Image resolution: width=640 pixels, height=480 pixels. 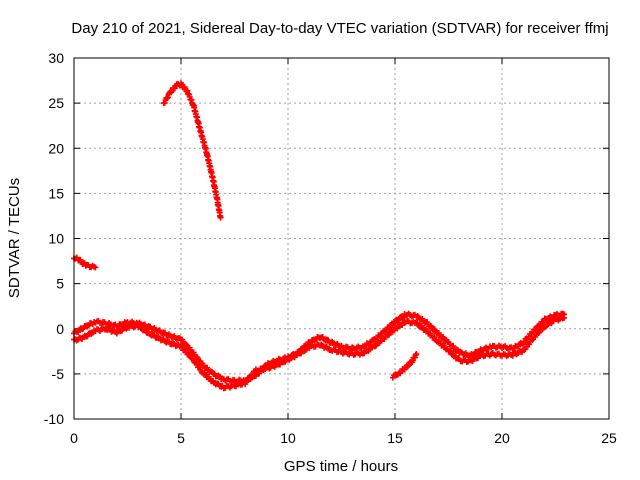 What do you see at coordinates (395, 438) in the screenshot?
I see `x-tick-label: 15` at bounding box center [395, 438].